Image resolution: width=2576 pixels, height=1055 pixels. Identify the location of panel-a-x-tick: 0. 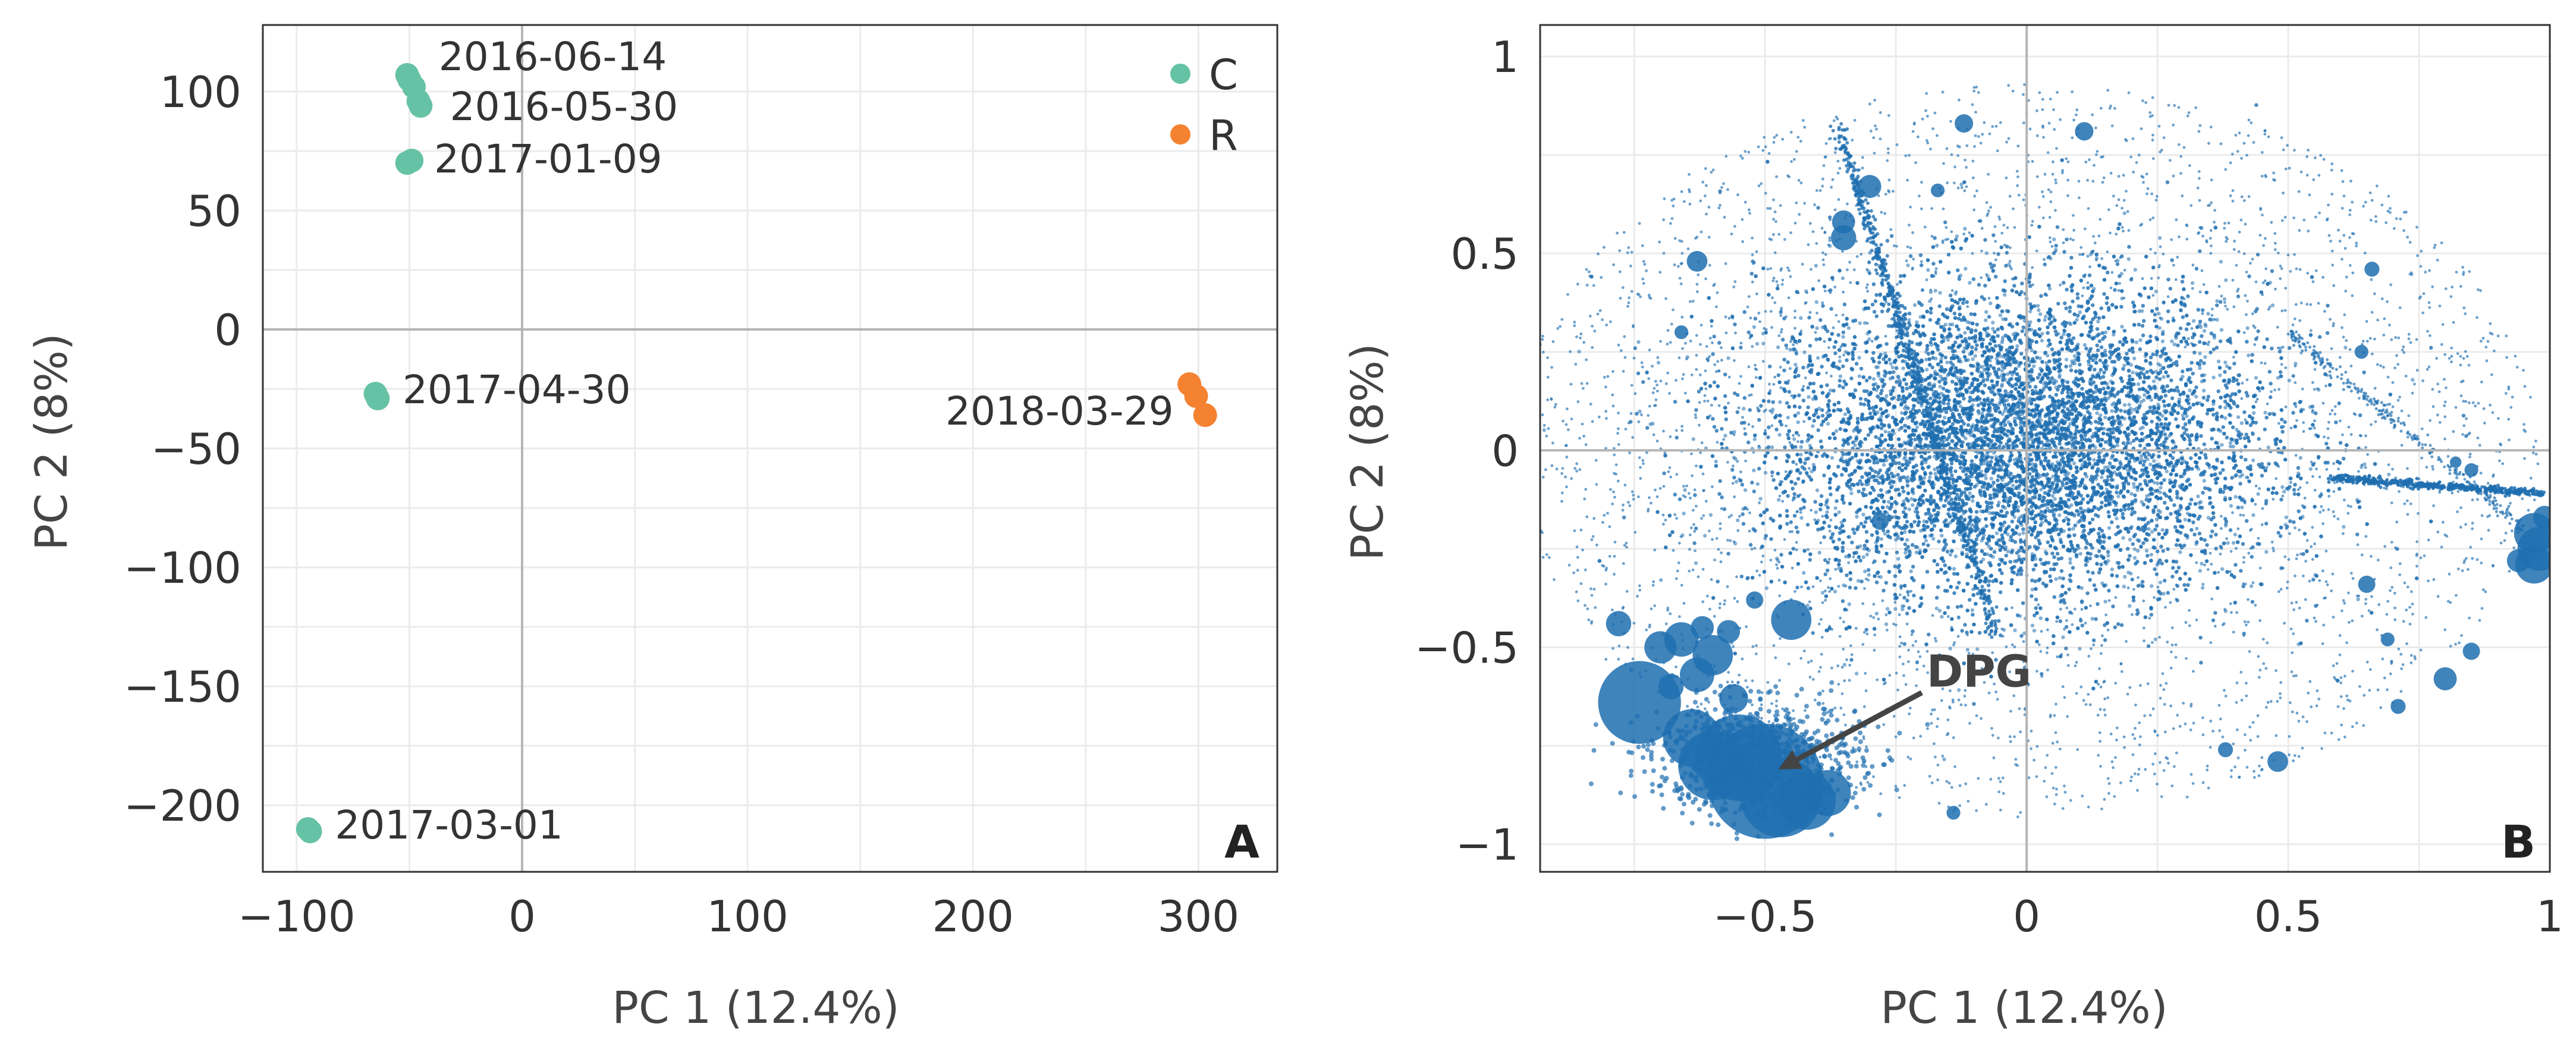
(522, 916).